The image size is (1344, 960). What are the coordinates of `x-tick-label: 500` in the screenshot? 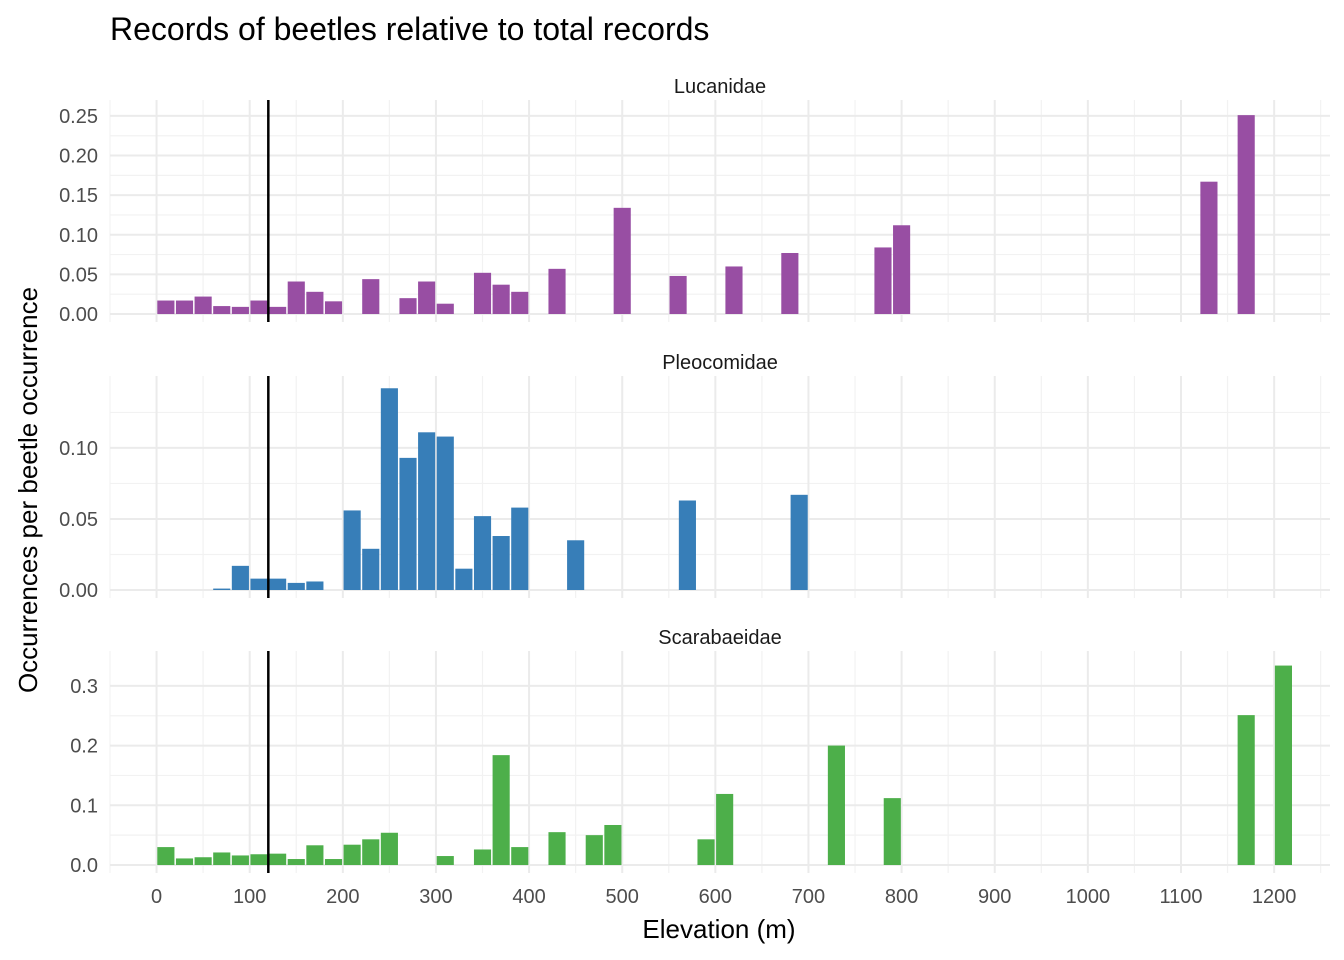 It's located at (622, 897).